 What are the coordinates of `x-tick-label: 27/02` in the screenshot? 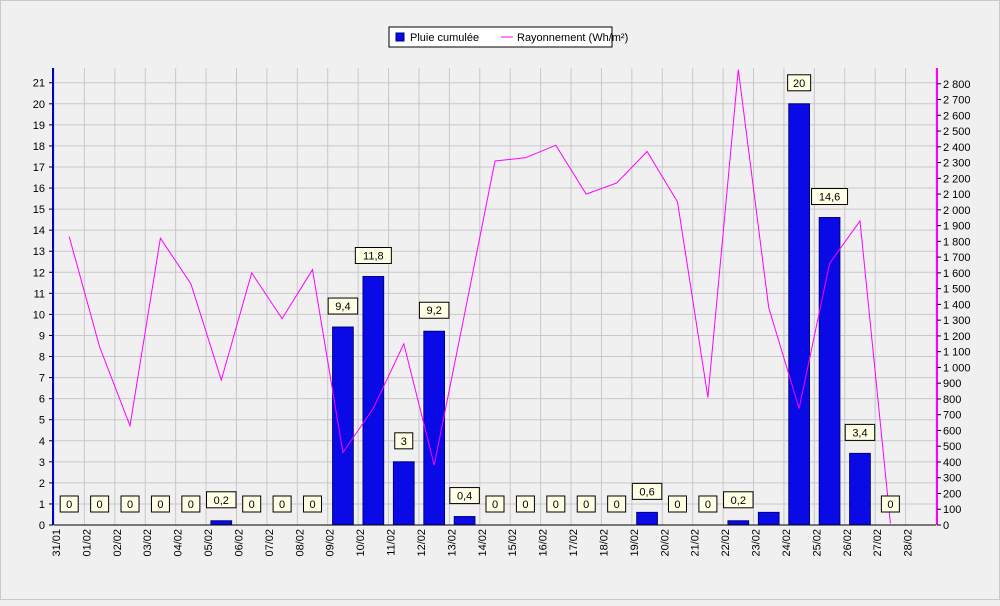 It's located at (878, 543).